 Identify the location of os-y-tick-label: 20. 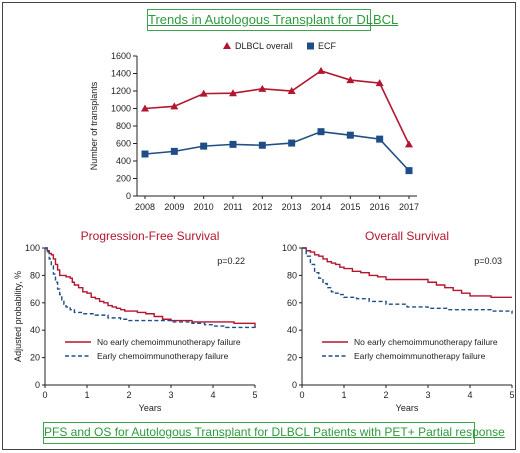
(292, 358).